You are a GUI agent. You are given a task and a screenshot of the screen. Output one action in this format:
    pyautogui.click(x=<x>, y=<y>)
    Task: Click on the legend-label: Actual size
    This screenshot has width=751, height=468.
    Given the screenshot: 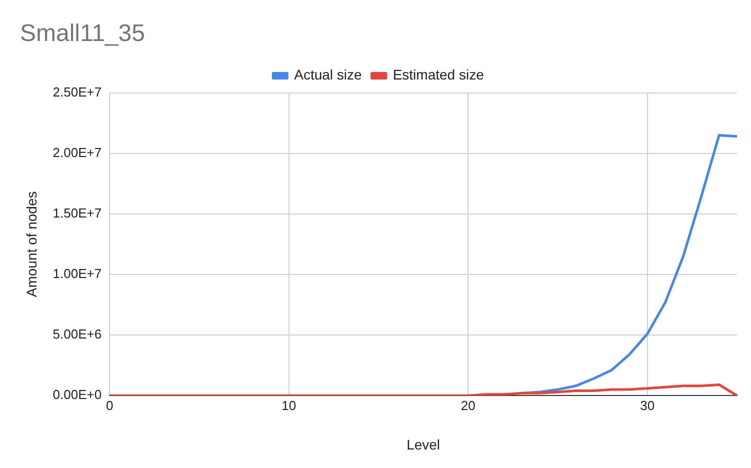 What is the action you would take?
    pyautogui.click(x=328, y=74)
    